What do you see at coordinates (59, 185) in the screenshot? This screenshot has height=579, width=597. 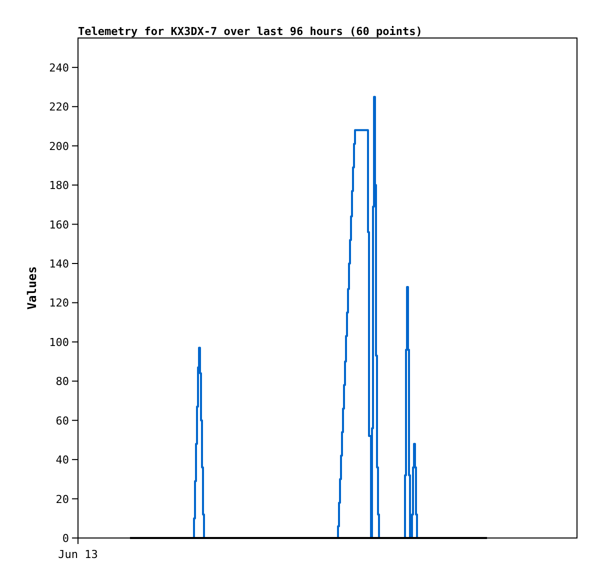 I see `y-tick-label: 180` at bounding box center [59, 185].